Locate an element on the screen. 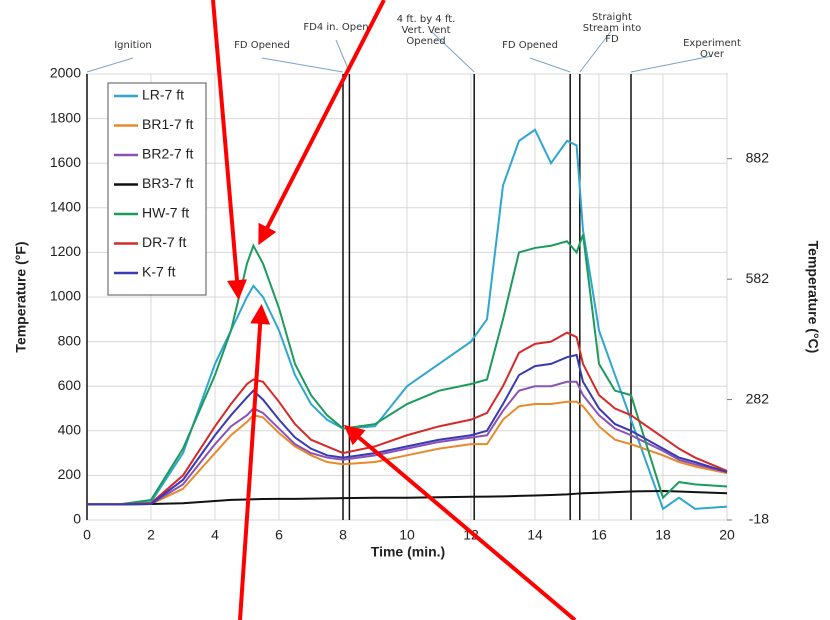 The height and width of the screenshot is (620, 830). annotation: FD4 in. Open is located at coordinates (336, 27).